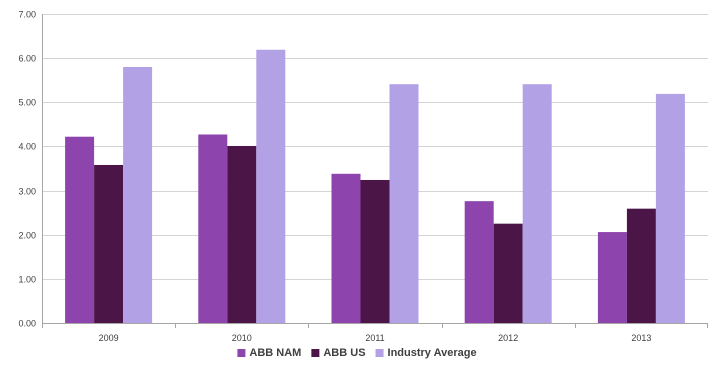 This screenshot has width=714, height=367. Describe the element at coordinates (109, 243) in the screenshot. I see `bar-abb-us-2009` at that location.